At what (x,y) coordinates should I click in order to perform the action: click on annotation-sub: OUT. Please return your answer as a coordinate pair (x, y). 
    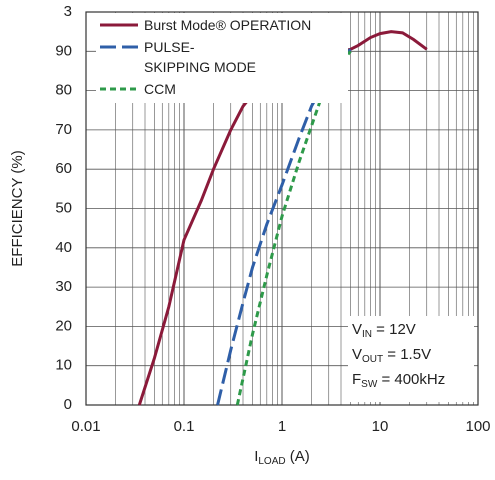
    Looking at the image, I should click on (372, 359).